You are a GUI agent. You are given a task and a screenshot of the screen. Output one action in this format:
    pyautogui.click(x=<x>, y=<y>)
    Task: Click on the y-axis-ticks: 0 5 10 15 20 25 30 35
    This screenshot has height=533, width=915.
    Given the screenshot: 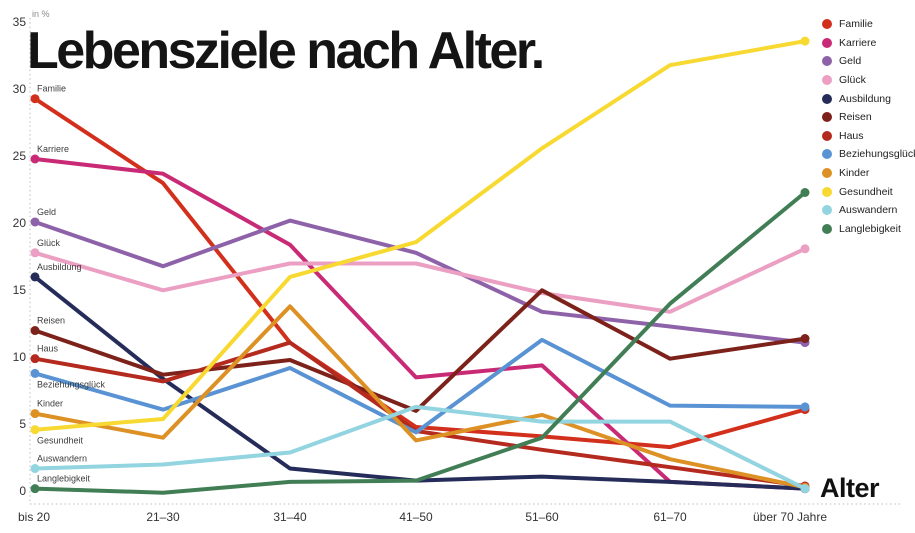 What is the action you would take?
    pyautogui.click(x=20, y=256)
    